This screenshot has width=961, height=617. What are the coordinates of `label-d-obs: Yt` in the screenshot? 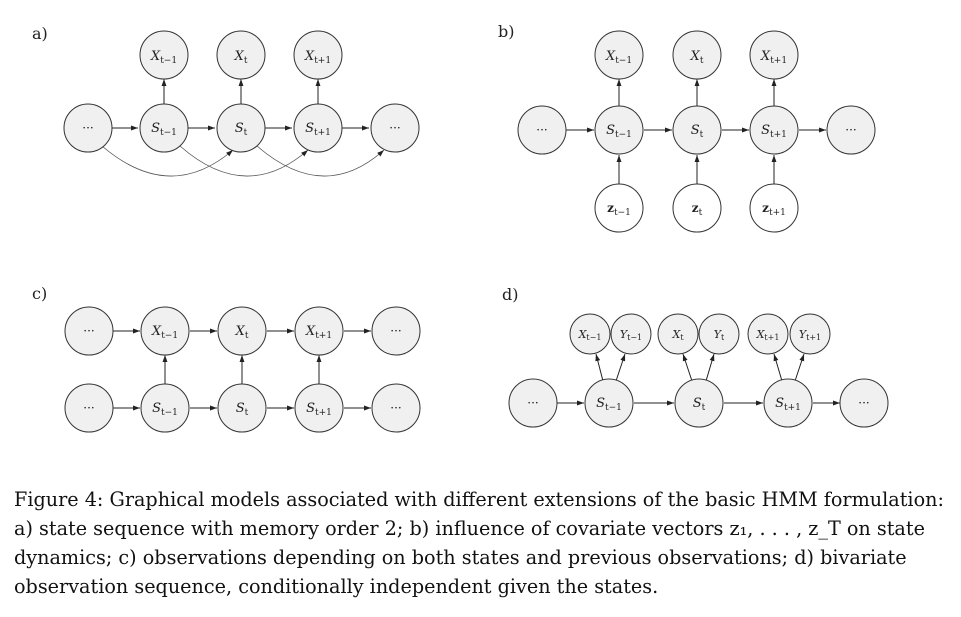 It's located at (719, 335).